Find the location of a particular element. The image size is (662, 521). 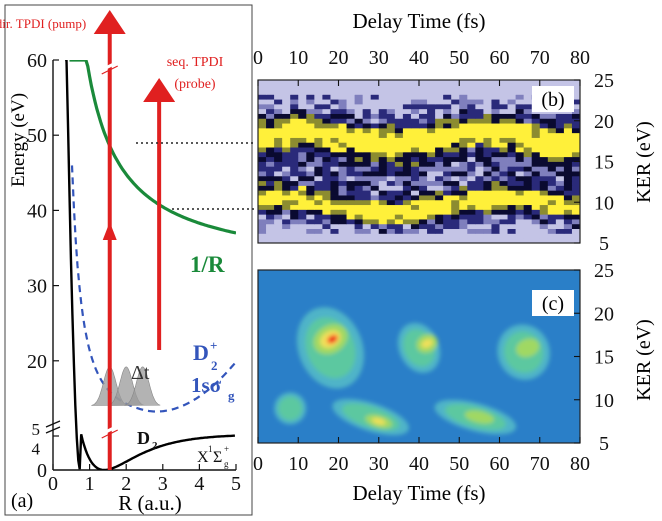

d2plus-curve is located at coordinates (153, 289).